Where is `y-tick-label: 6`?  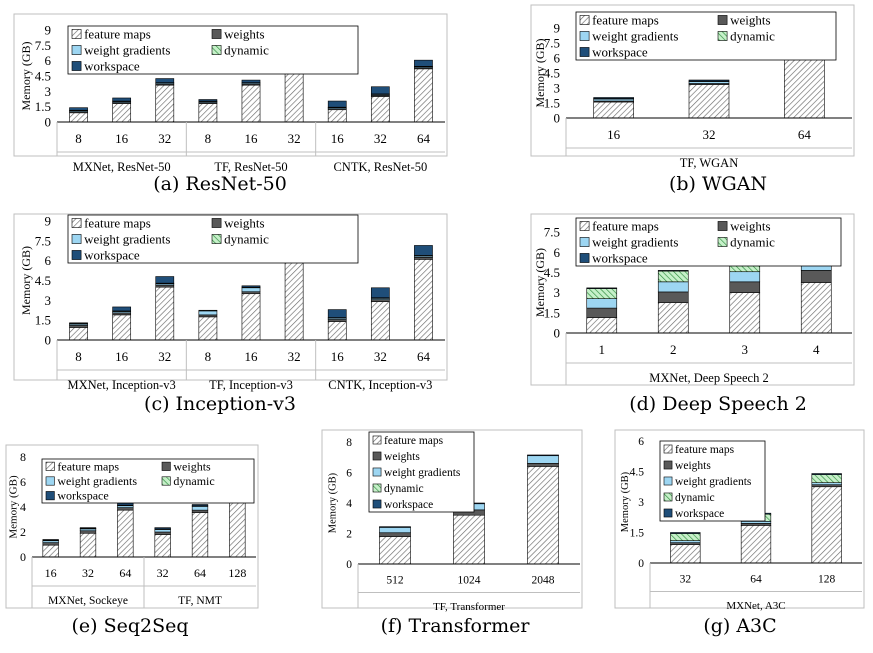 y-tick-label: 6 is located at coordinates (48, 60).